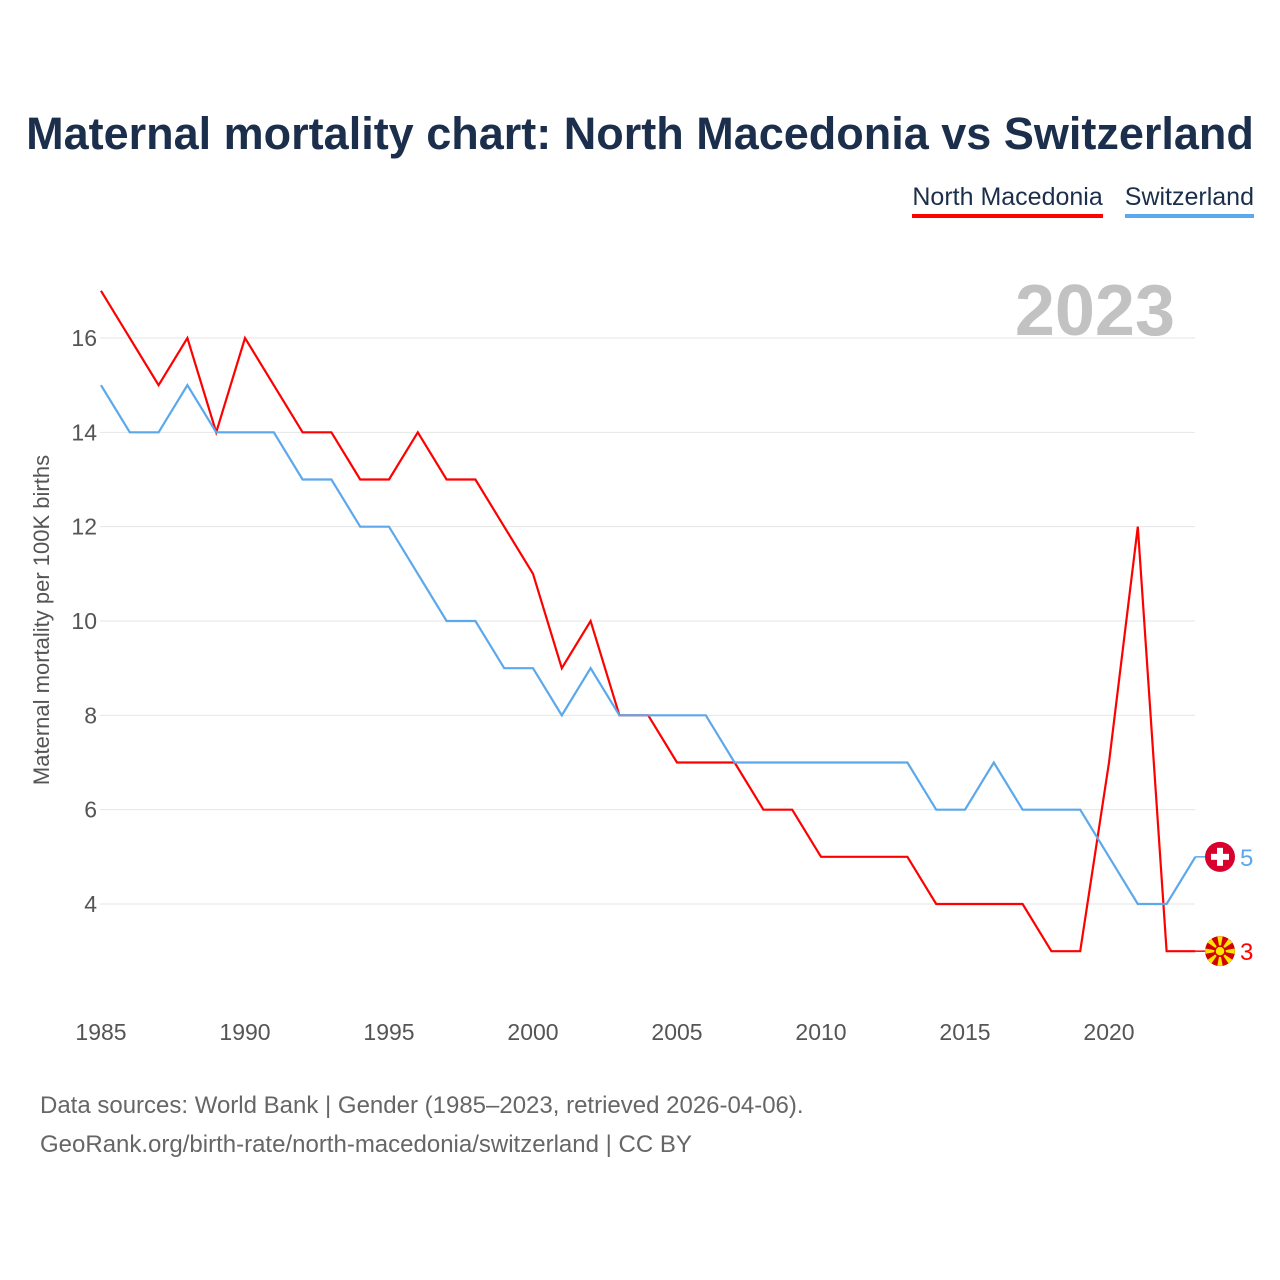 The width and height of the screenshot is (1280, 1280). I want to click on flag-sun, so click(1220, 951).